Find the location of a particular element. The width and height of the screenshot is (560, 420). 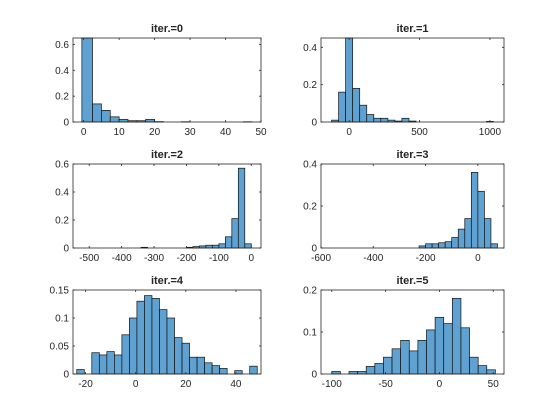

x-tick-label: -600 is located at coordinates (321, 258).